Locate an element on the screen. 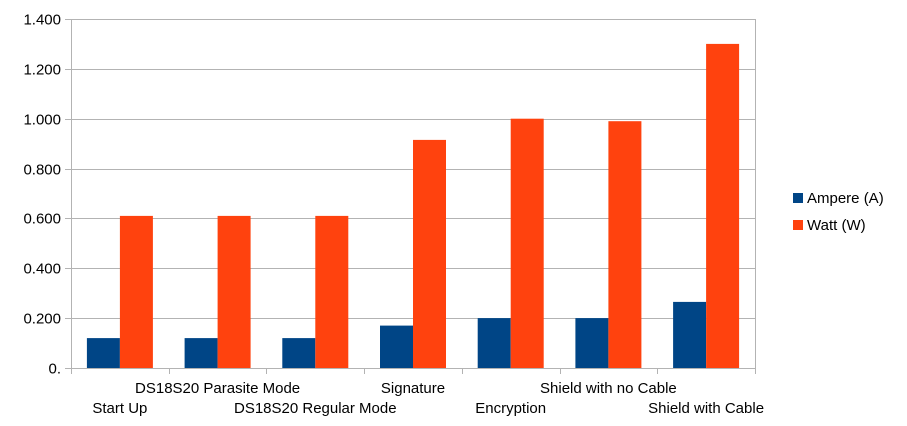 The width and height of the screenshot is (907, 426). x-category-label: Start Up is located at coordinates (119, 408).